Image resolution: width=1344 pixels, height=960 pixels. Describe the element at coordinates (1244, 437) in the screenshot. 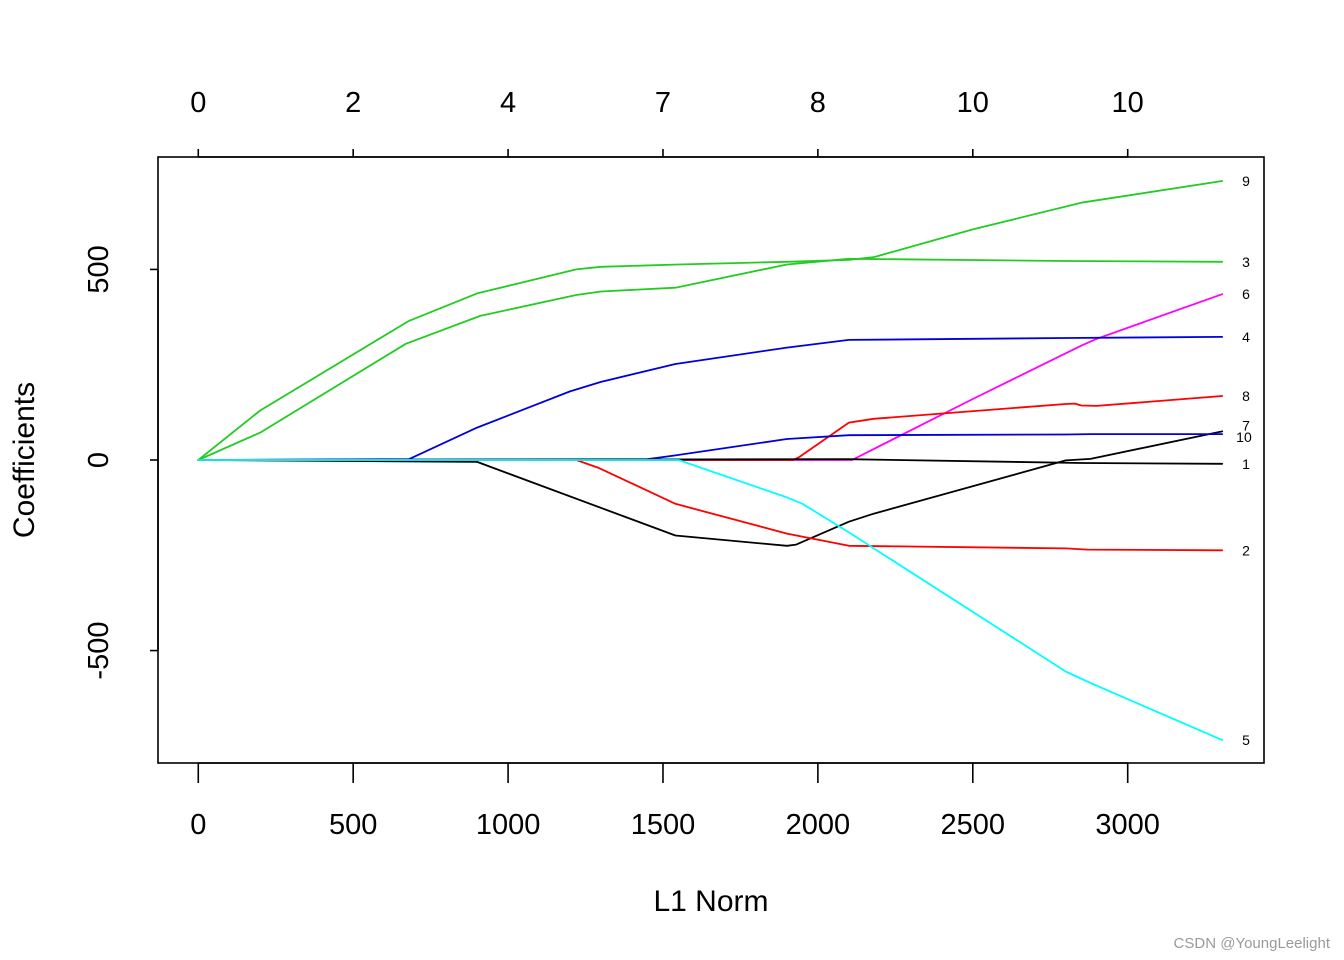

I see `series-end-label: 10` at that location.